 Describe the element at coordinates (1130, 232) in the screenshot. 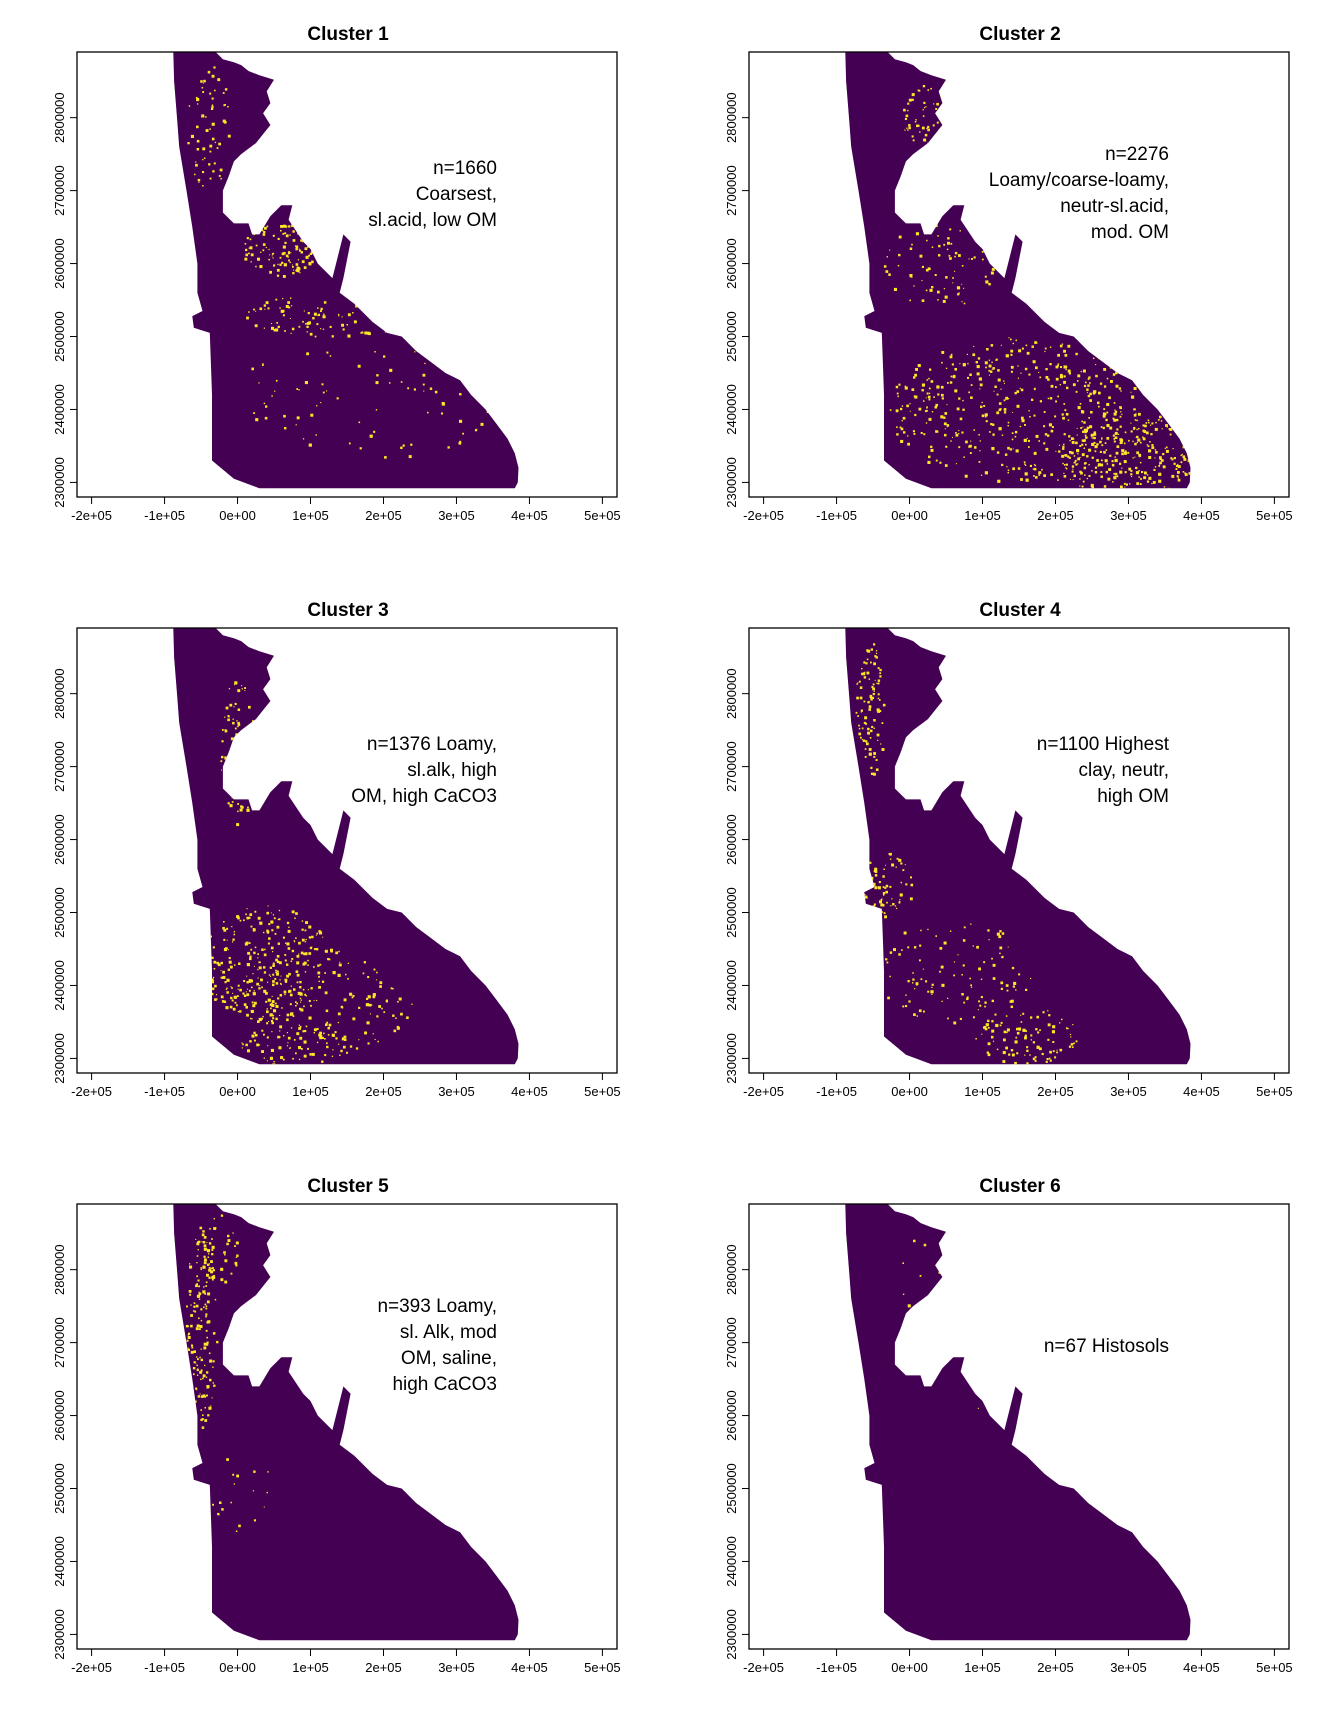

I see `annotation-line: mod. OM` at that location.